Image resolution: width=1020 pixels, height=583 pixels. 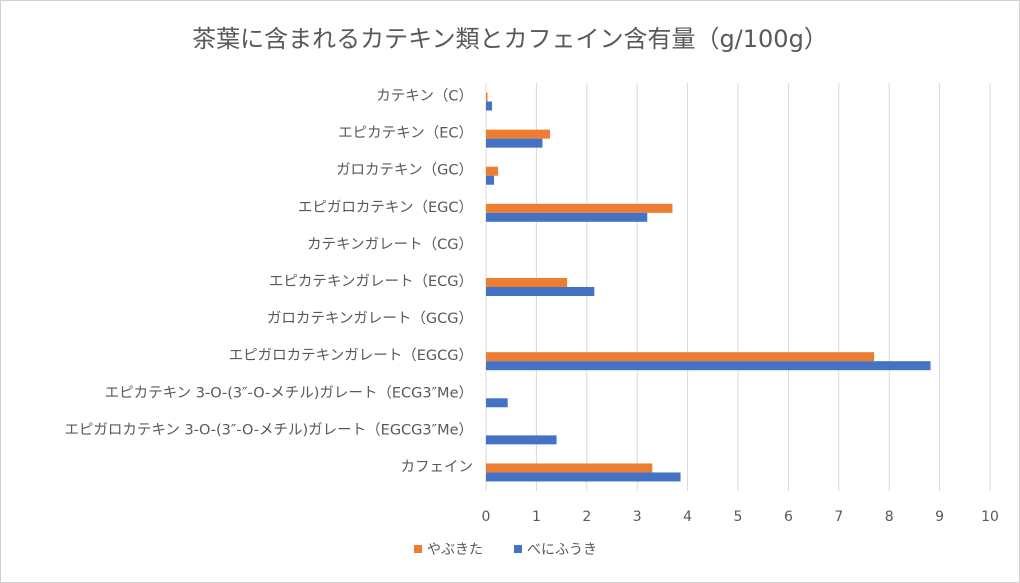 What do you see at coordinates (562, 550) in the screenshot?
I see `legend-label-1: べにふうき` at bounding box center [562, 550].